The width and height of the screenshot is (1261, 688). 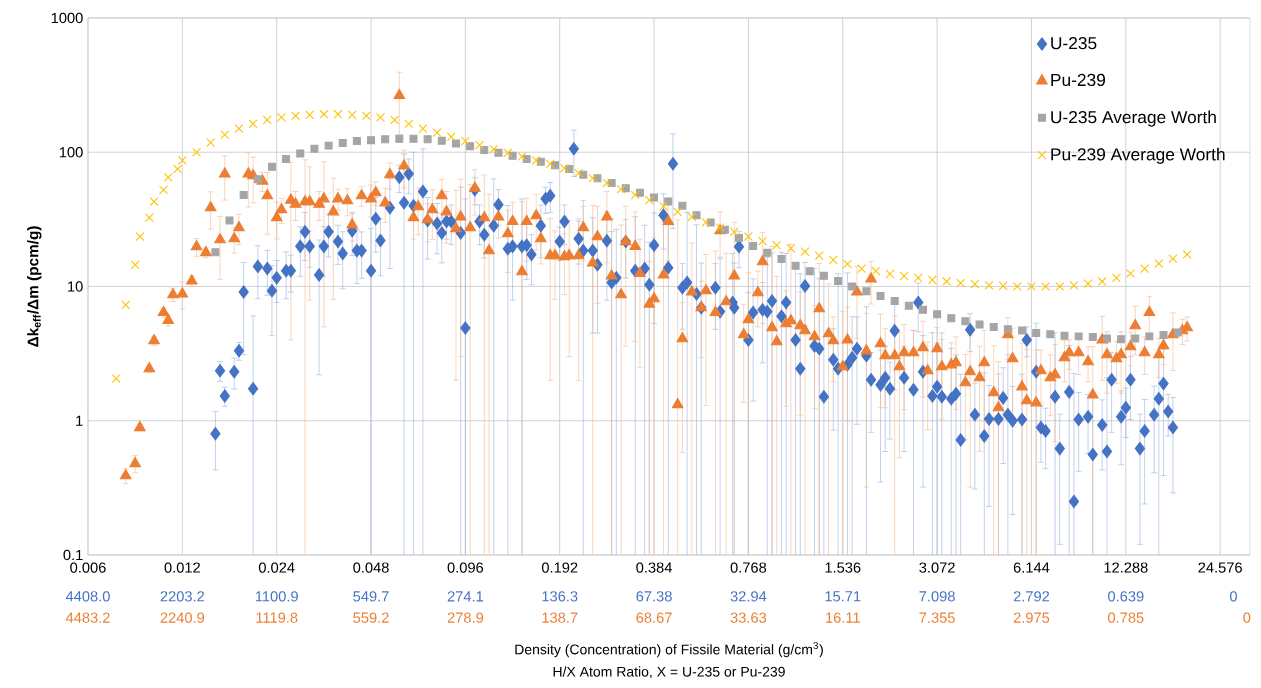 What do you see at coordinates (937, 567) in the screenshot?
I see `x-tick-label: 3.072` at bounding box center [937, 567].